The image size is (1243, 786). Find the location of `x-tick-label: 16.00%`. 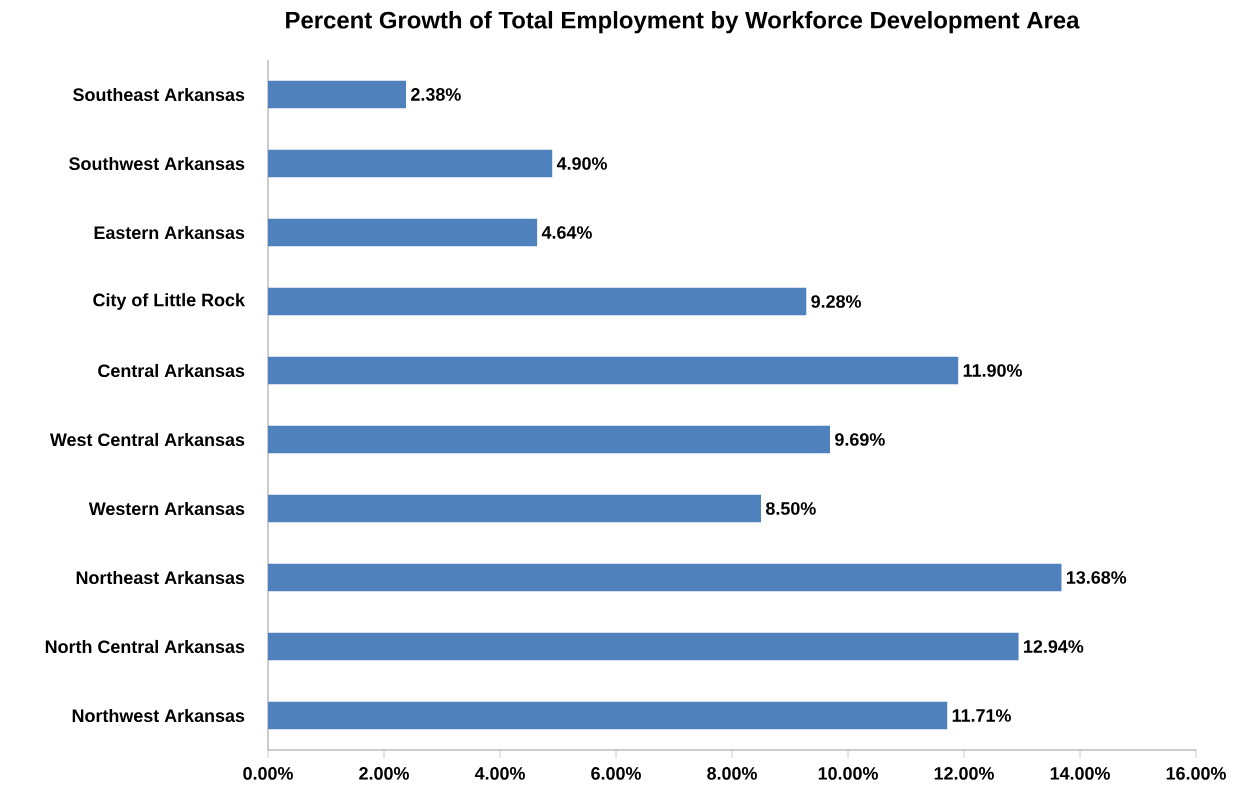

x-tick-label: 16.00% is located at coordinates (1196, 773).